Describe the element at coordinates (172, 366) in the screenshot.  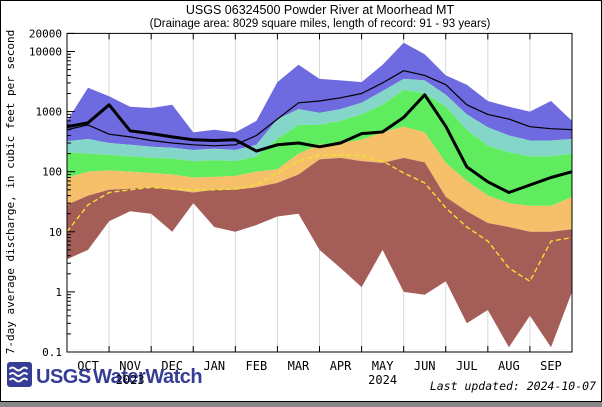
I see `x-month-label: DEC` at that location.